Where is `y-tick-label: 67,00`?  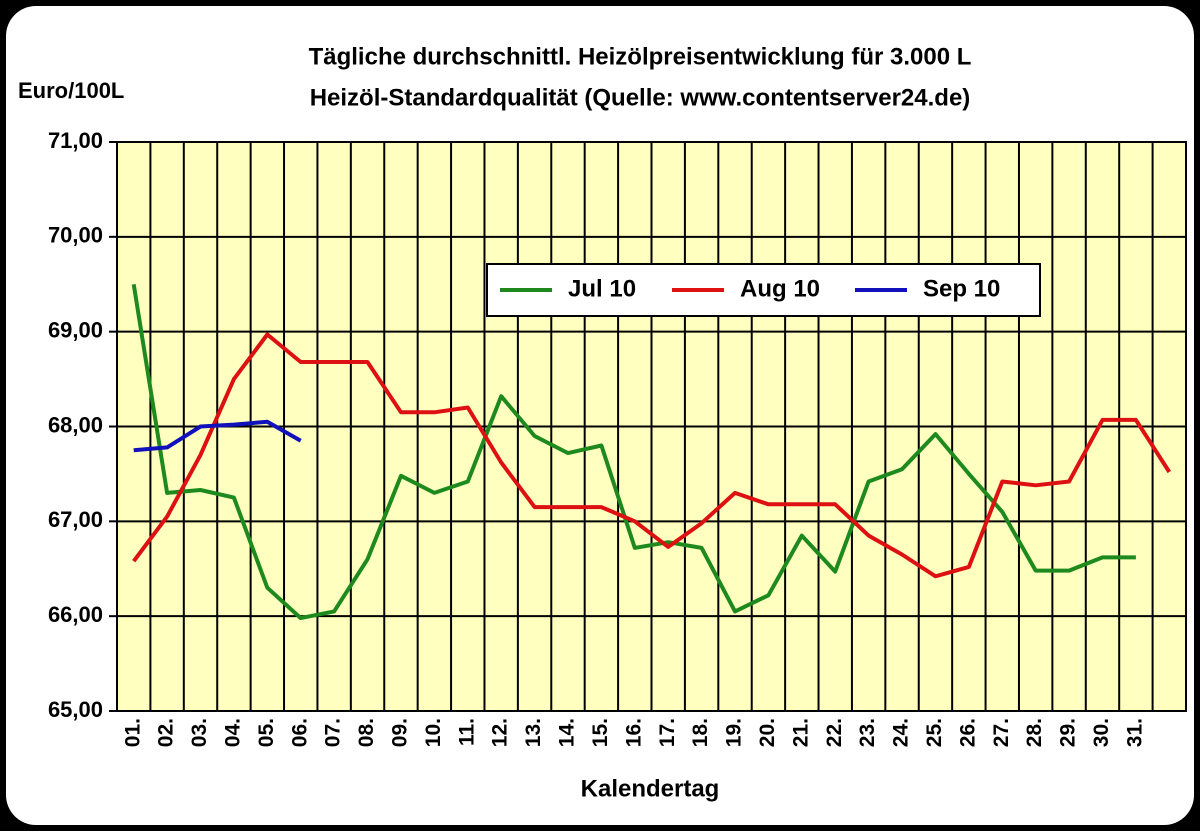
y-tick-label: 67,00 is located at coordinates (75, 519).